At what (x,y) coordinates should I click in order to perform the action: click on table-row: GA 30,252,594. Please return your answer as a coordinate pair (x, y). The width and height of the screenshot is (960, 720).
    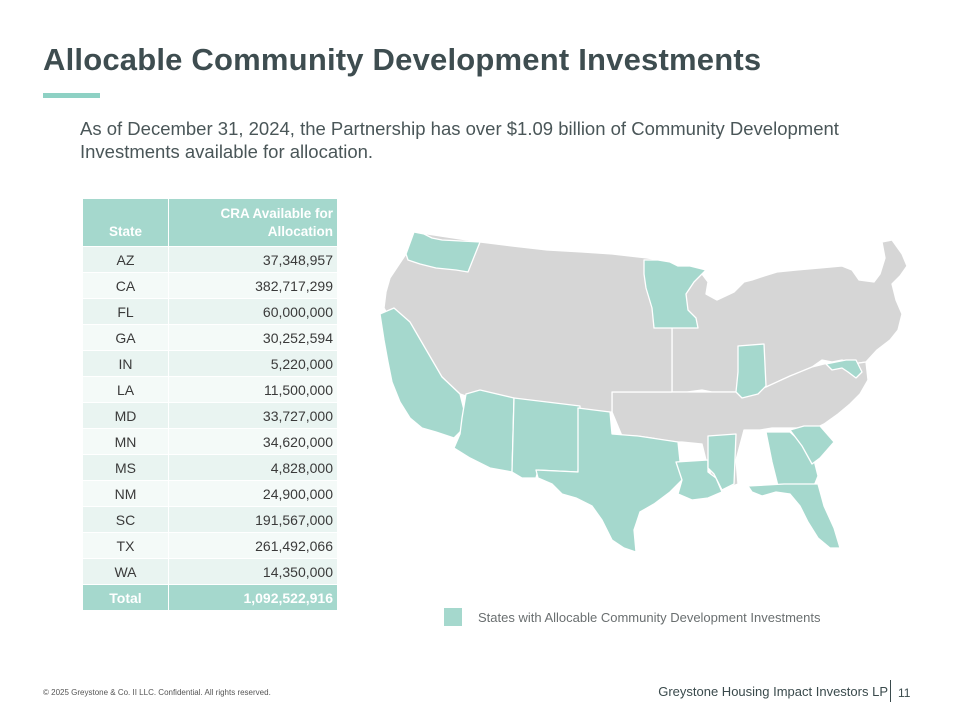
    Looking at the image, I should click on (210, 337).